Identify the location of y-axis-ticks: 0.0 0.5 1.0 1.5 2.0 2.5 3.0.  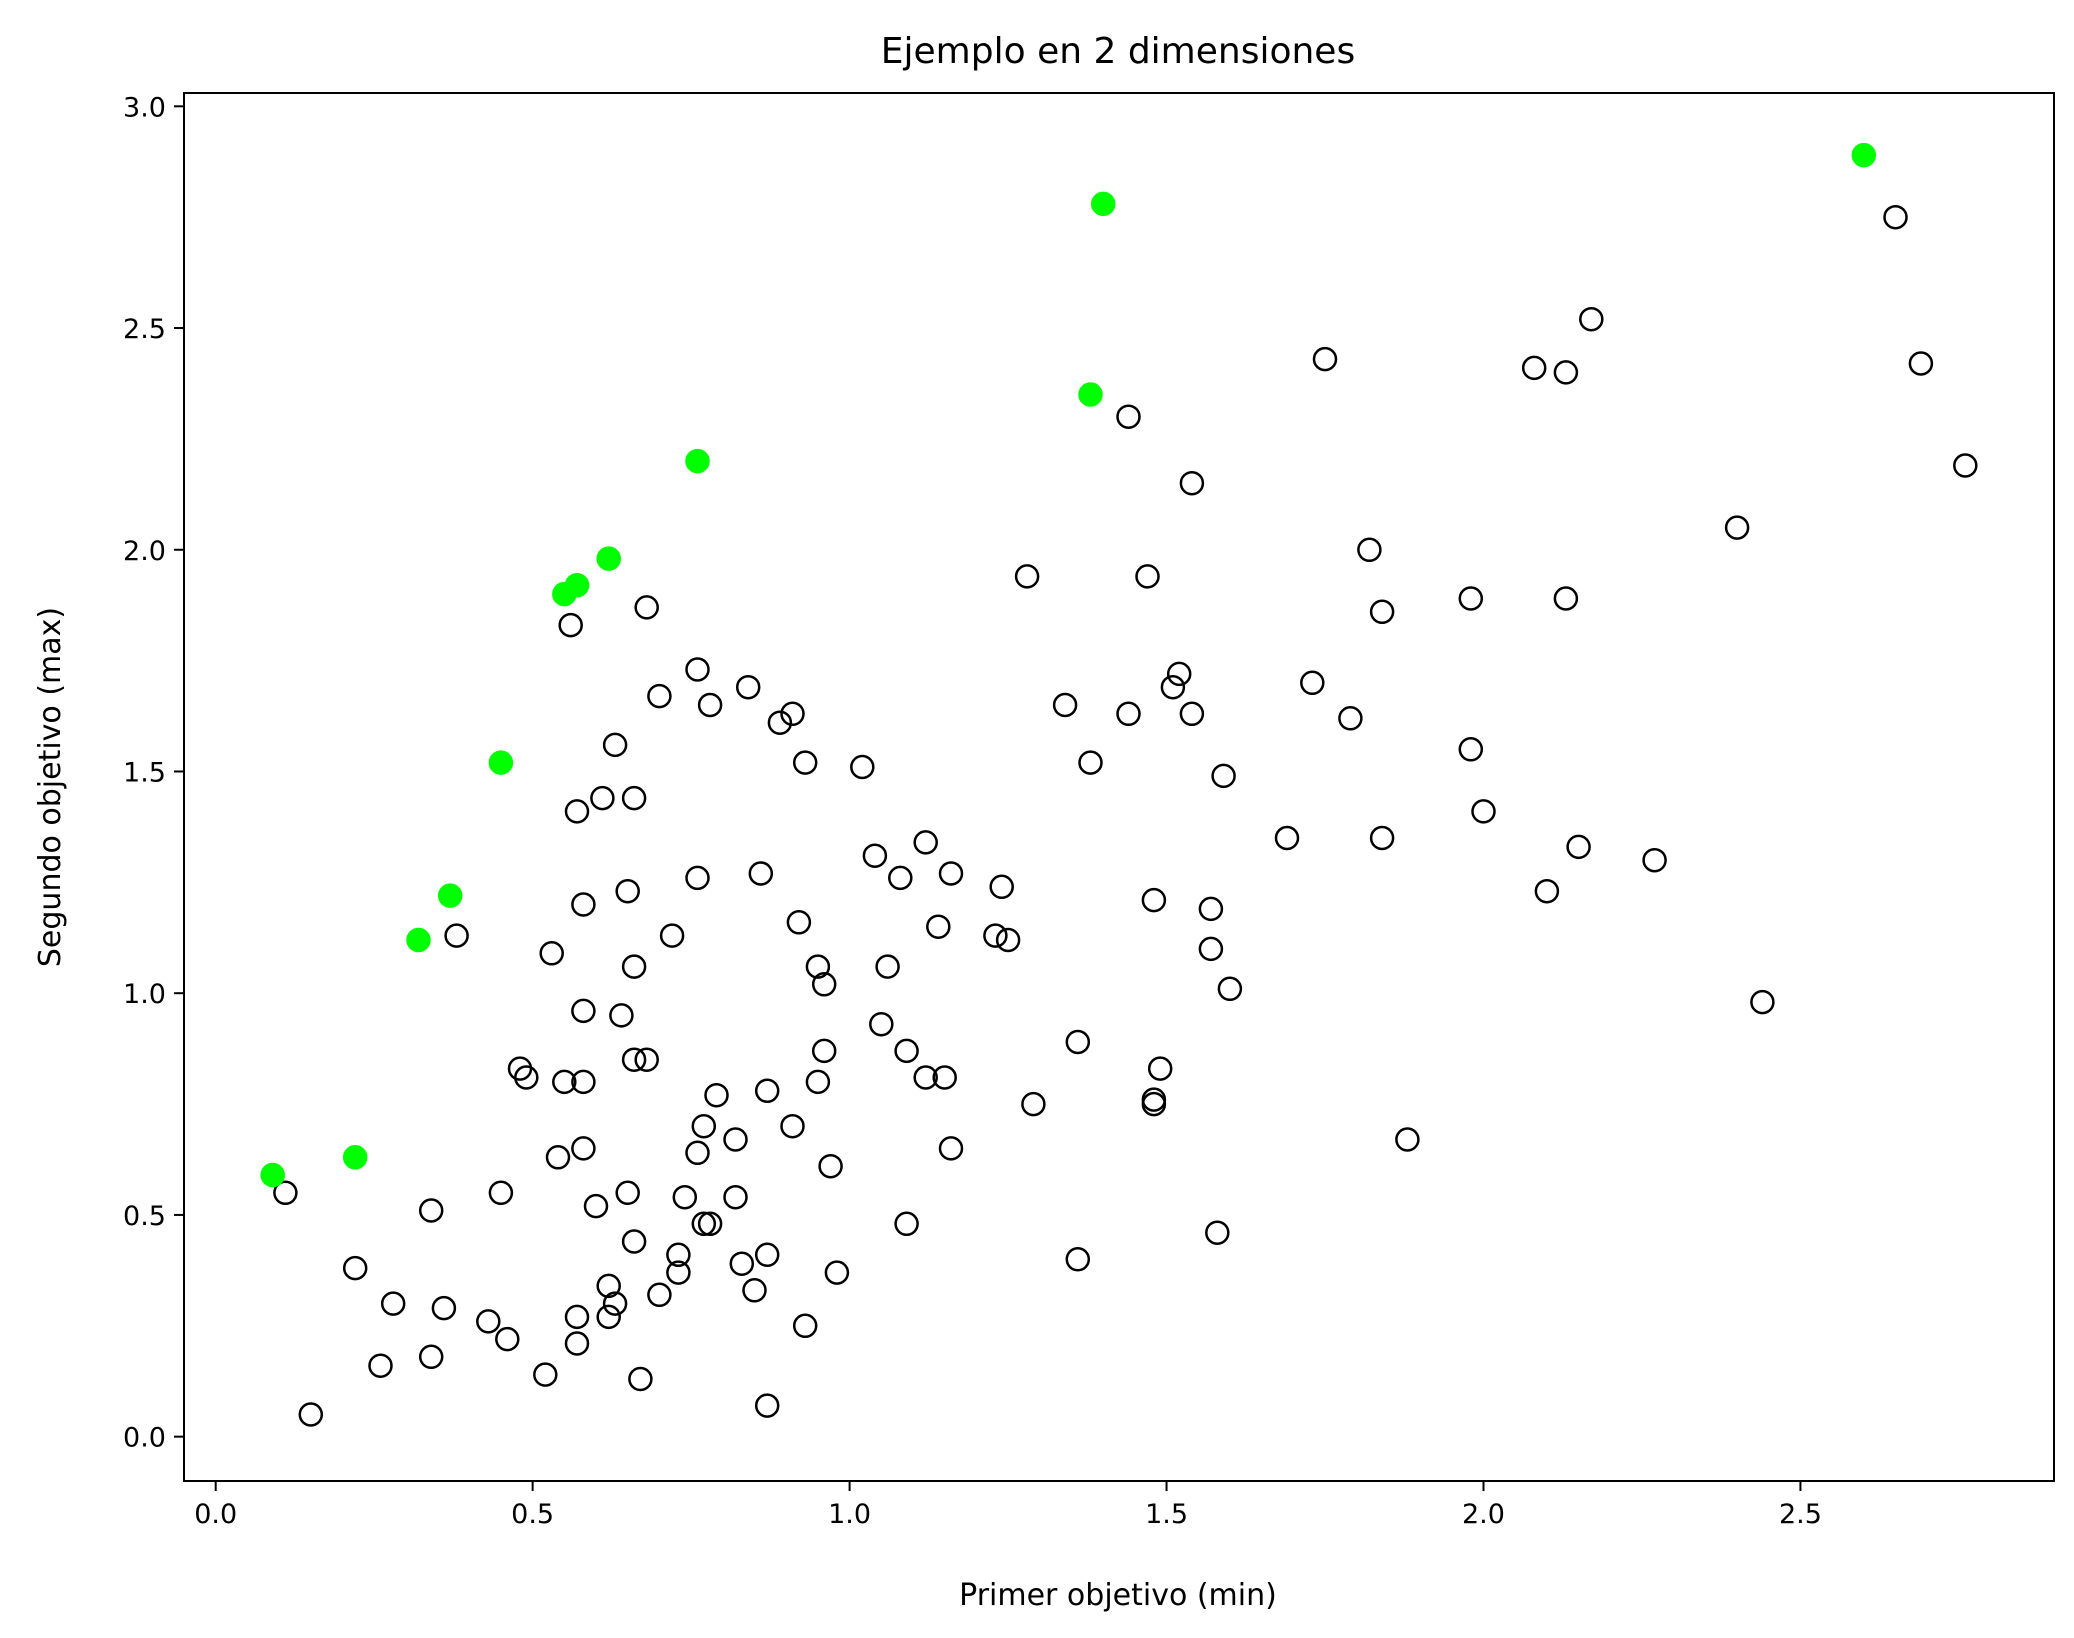
(153, 773).